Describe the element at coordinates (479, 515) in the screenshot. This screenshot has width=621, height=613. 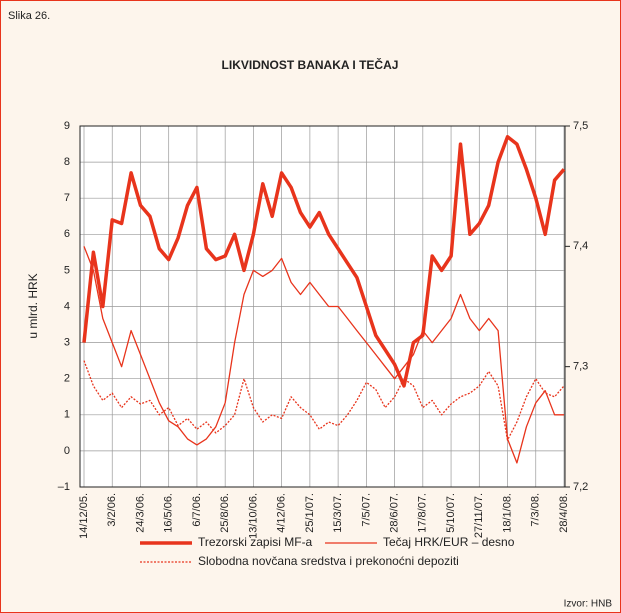
I see `x-tick-label: 27/11/07.` at that location.